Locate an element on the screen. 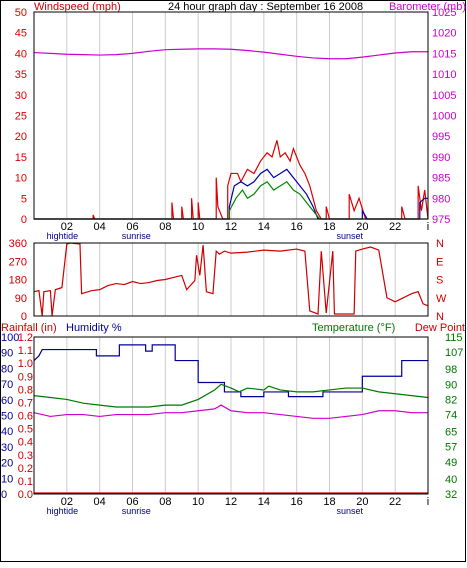  temperature-tick-label: 82 is located at coordinates (451, 400).